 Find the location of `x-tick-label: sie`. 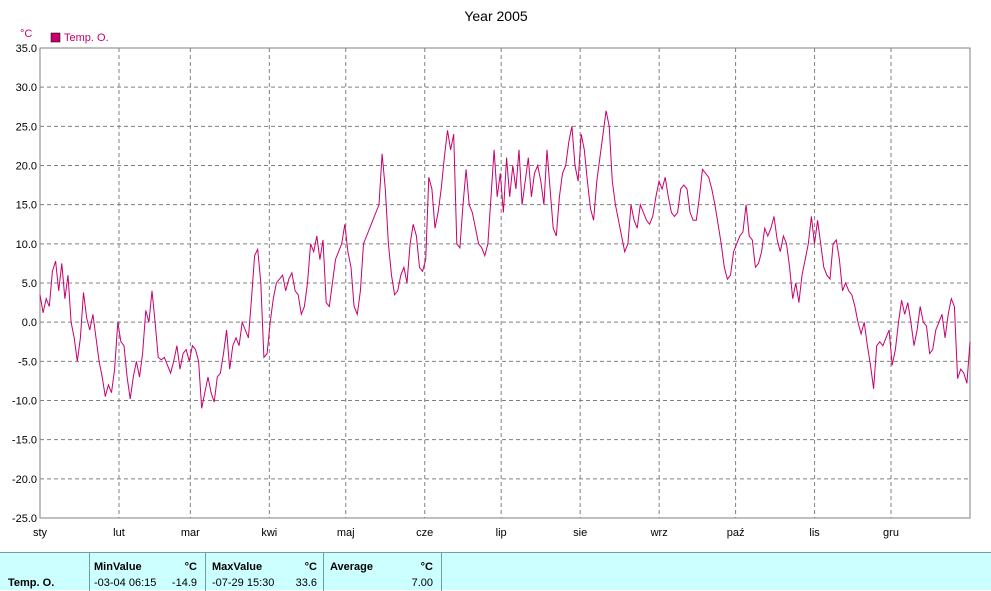

x-tick-label: sie is located at coordinates (580, 533).